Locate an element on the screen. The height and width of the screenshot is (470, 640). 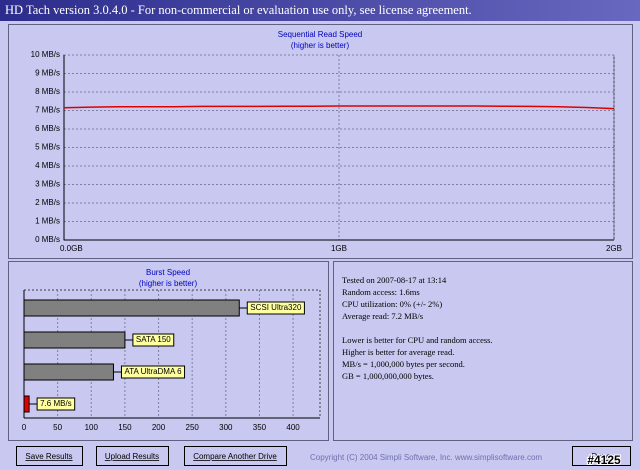
bar-label: ATA UltraDMA 6 is located at coordinates (153, 371).